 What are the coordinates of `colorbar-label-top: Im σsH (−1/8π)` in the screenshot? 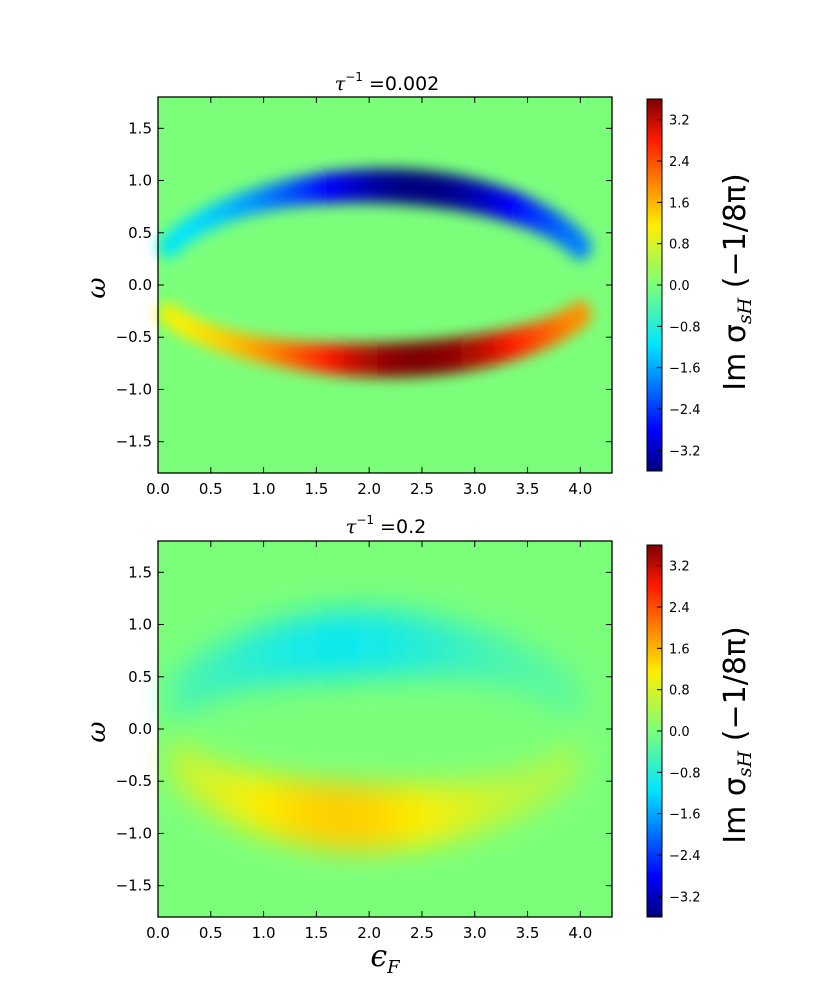 It's located at (737, 281).